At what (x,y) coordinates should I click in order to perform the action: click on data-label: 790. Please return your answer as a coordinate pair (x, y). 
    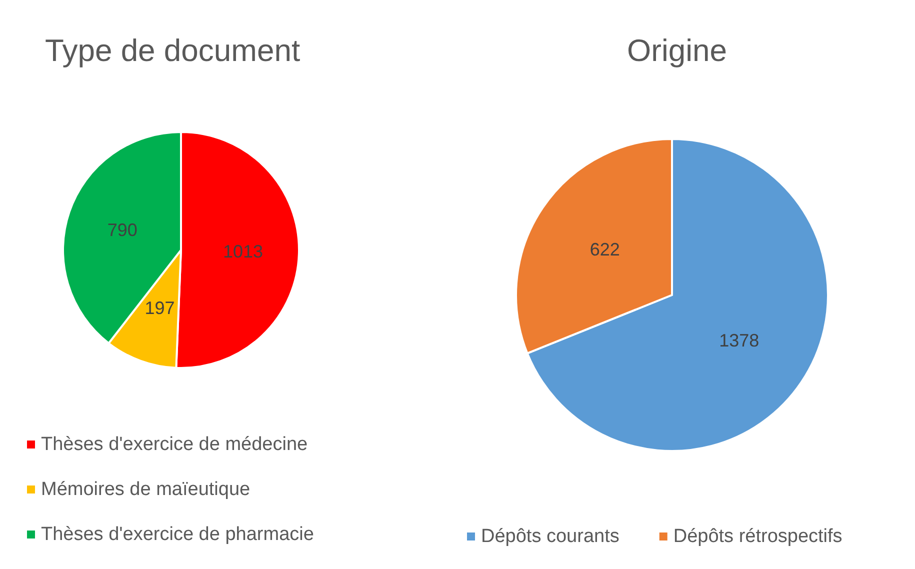
    Looking at the image, I should click on (122, 230).